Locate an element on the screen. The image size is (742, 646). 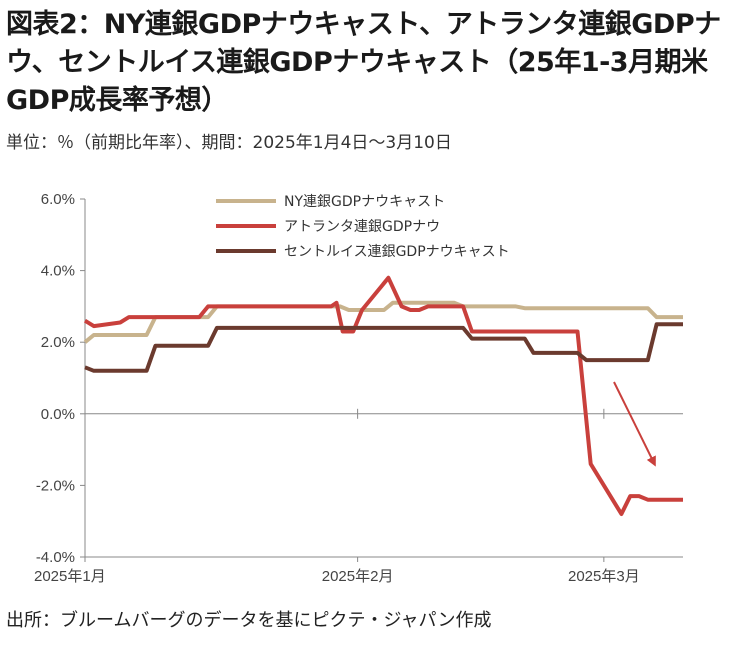
trend-arrow-annotation is located at coordinates (634, 424).